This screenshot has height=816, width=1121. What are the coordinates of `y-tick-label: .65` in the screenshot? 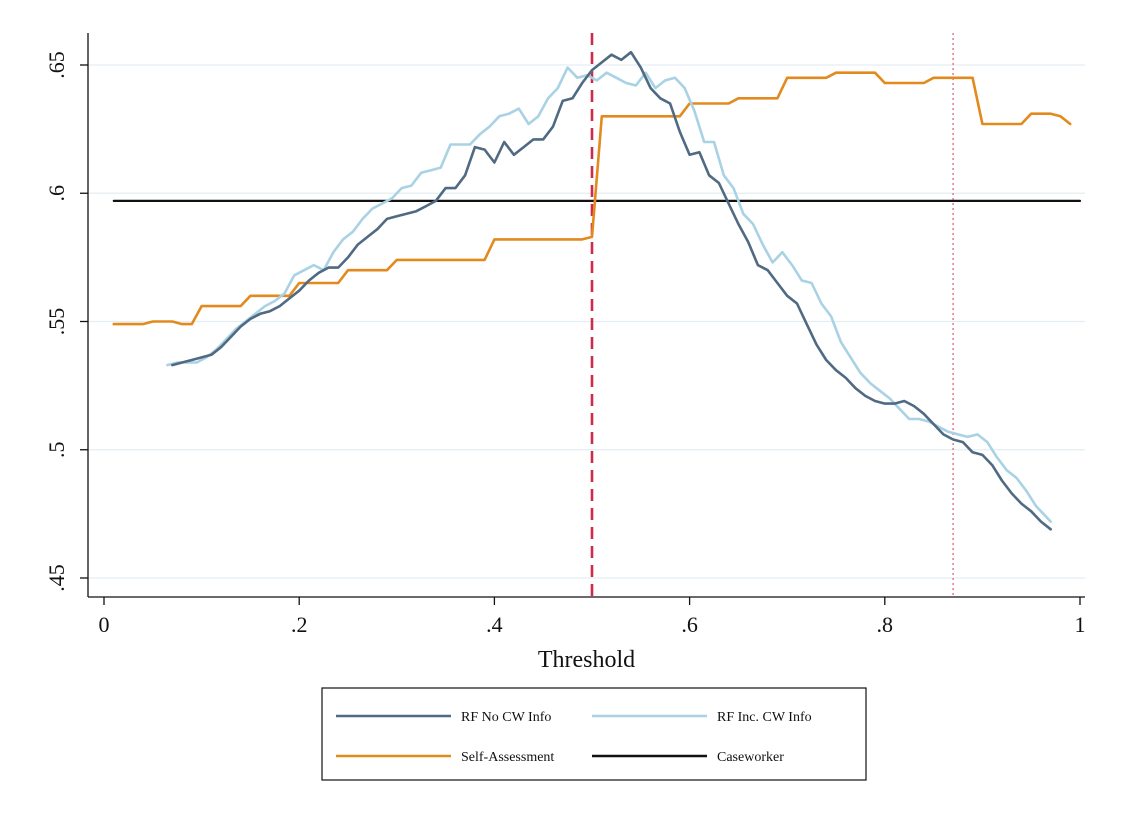 It's located at (56, 65).